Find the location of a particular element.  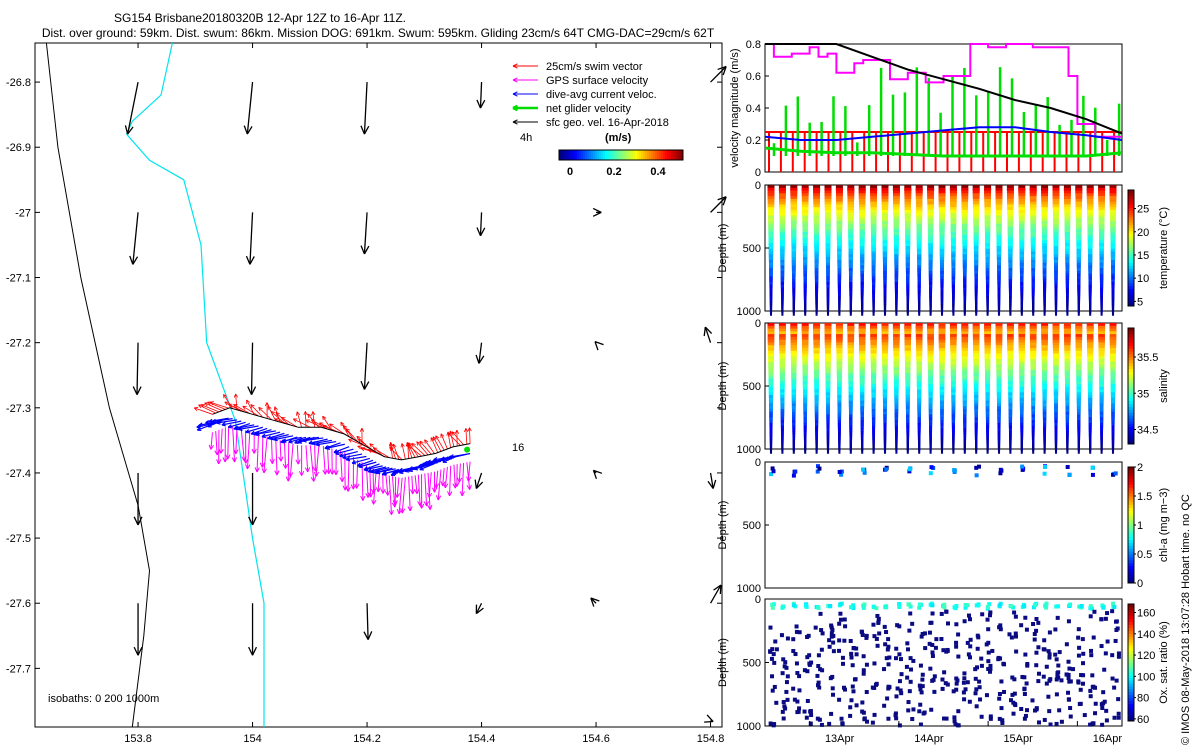

section-y-tick-label: 1000 is located at coordinates (749, 450).